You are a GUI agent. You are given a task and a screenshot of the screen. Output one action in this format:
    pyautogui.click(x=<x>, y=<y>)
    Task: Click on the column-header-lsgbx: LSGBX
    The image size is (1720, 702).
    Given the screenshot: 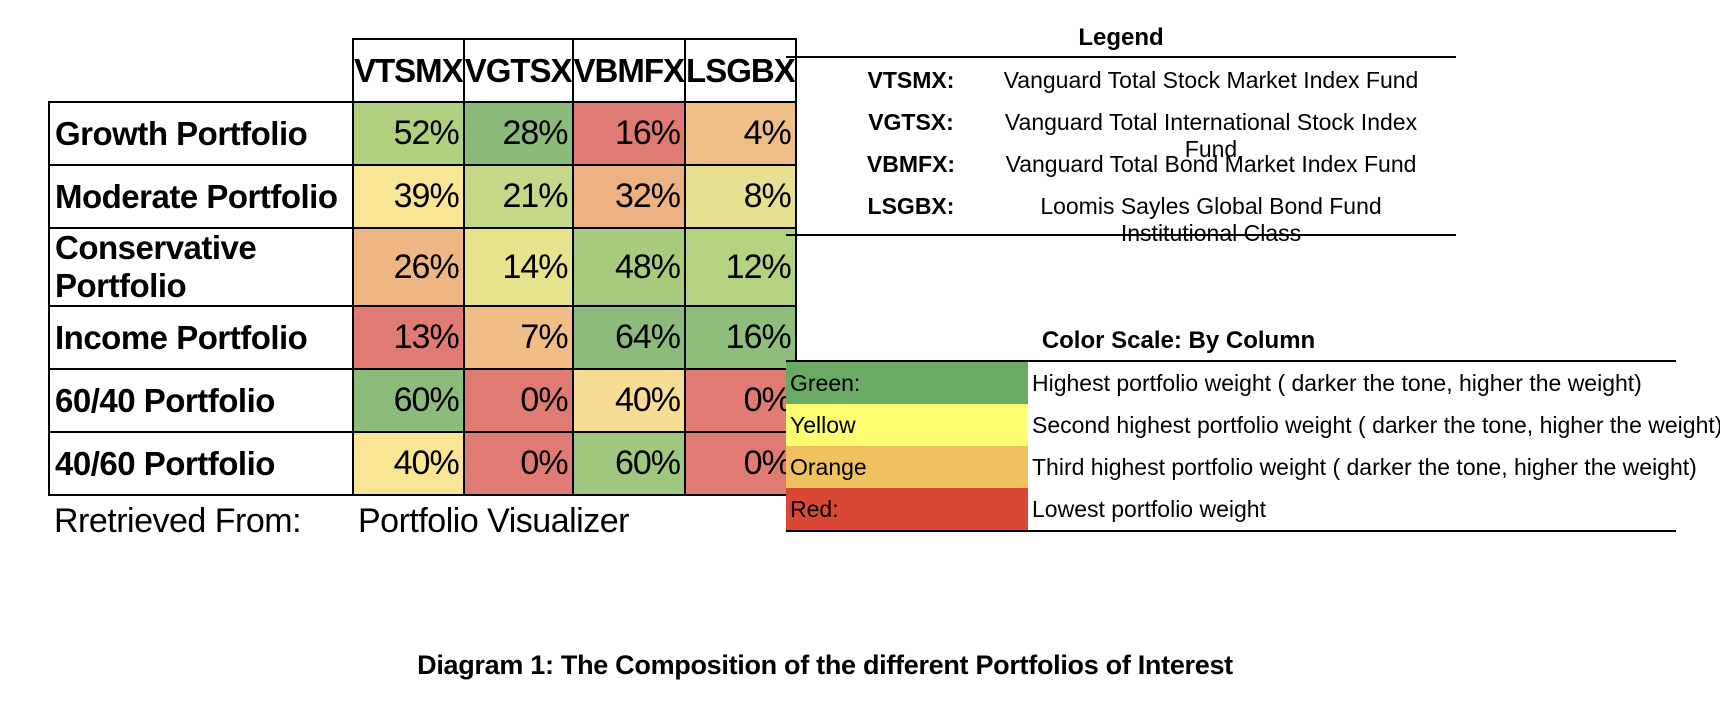 What is the action you would take?
    pyautogui.click(x=740, y=70)
    